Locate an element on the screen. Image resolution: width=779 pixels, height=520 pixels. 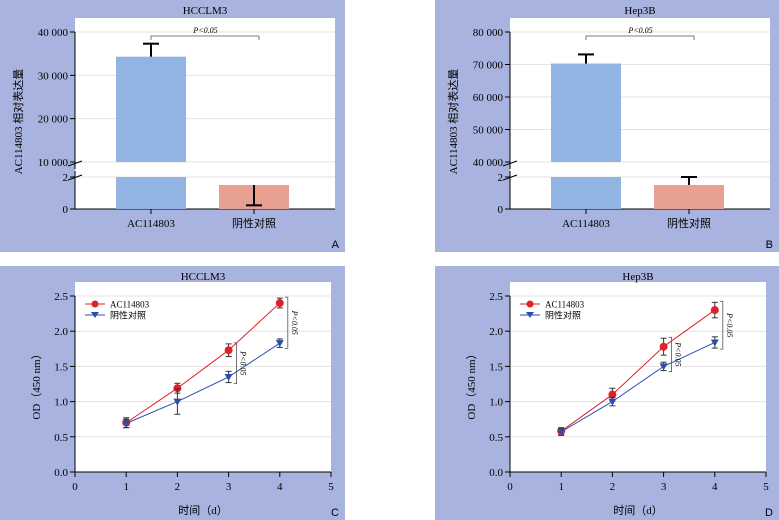
y-tick-label: 50 000 is located at coordinates (488, 131).